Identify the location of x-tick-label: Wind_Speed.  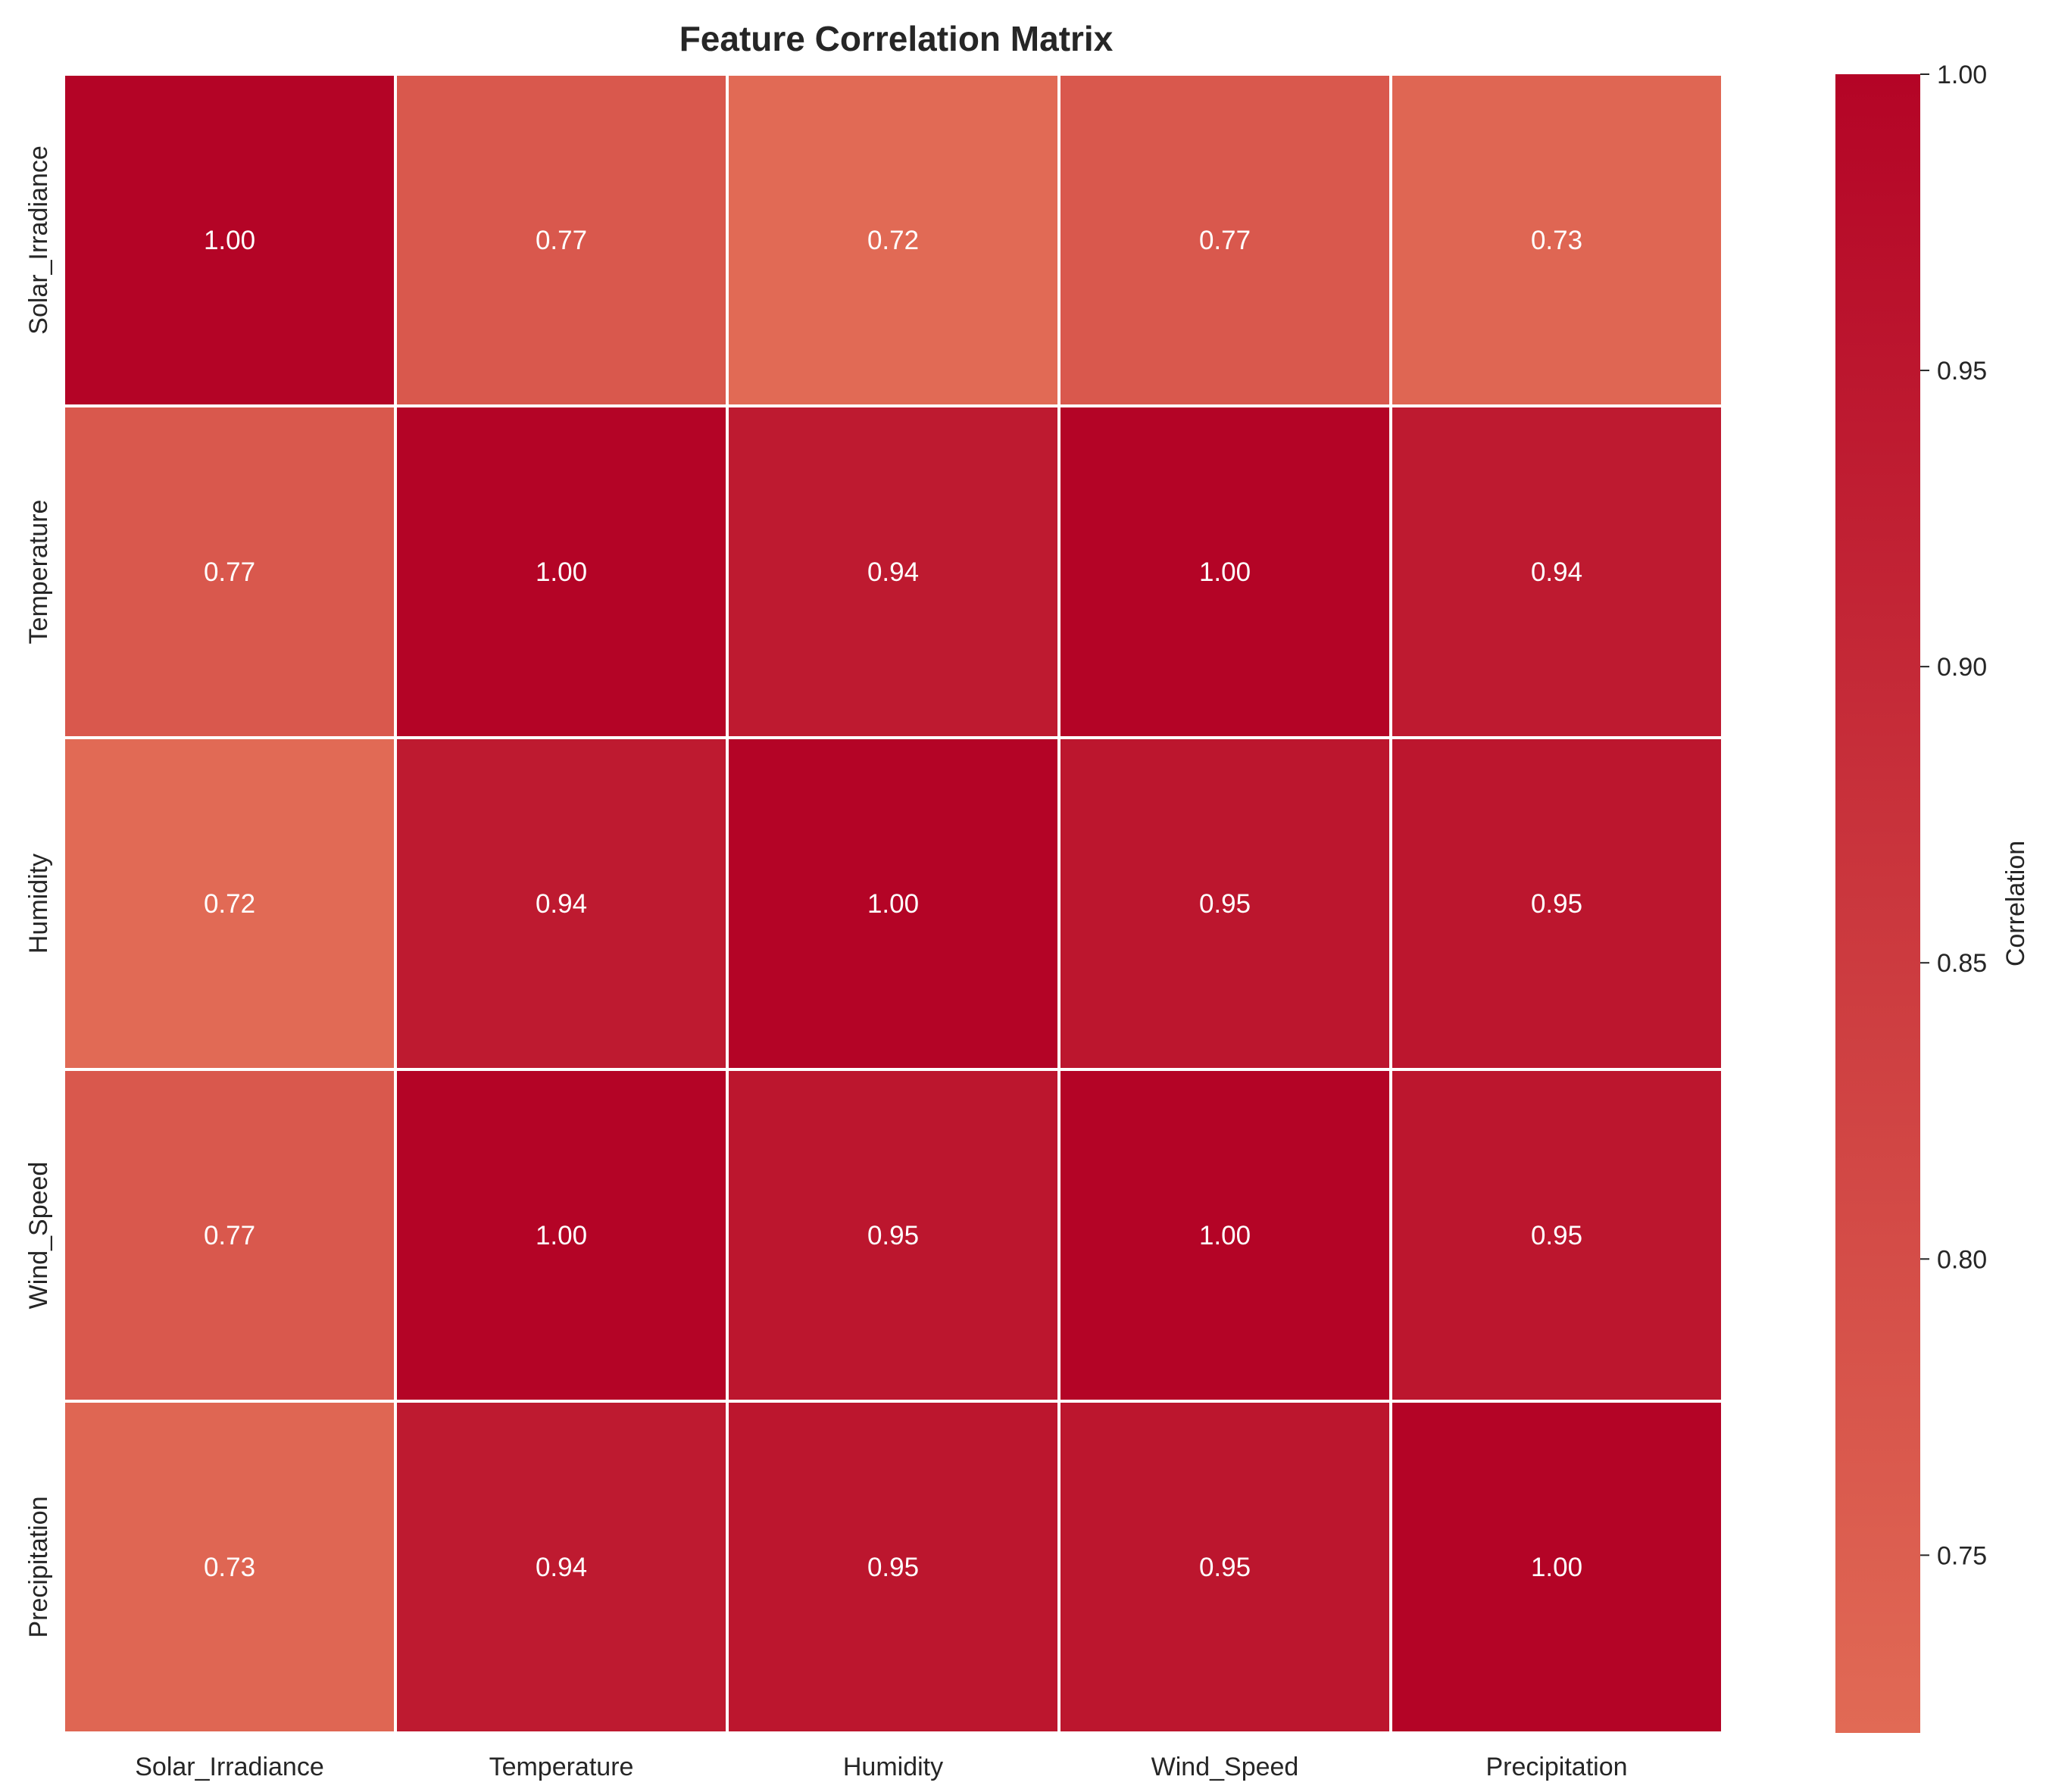
(1225, 1767).